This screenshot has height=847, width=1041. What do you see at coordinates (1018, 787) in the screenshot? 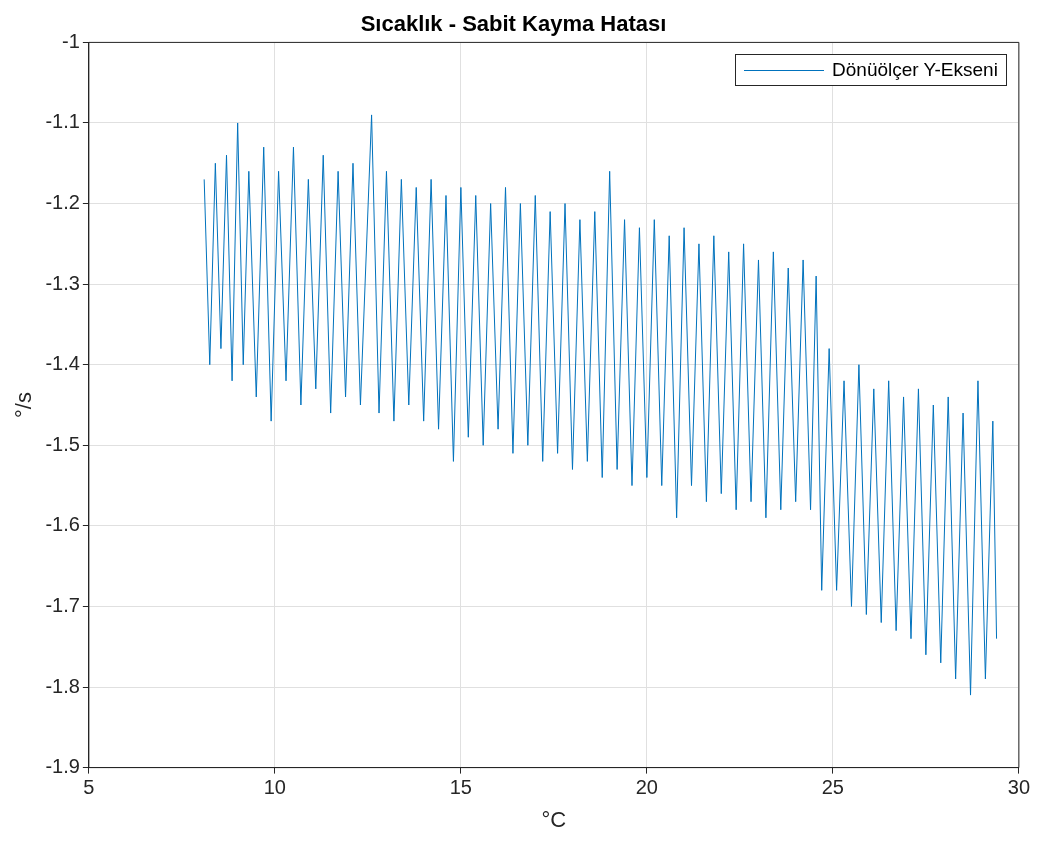
I see `x-tick-label: 30` at bounding box center [1018, 787].